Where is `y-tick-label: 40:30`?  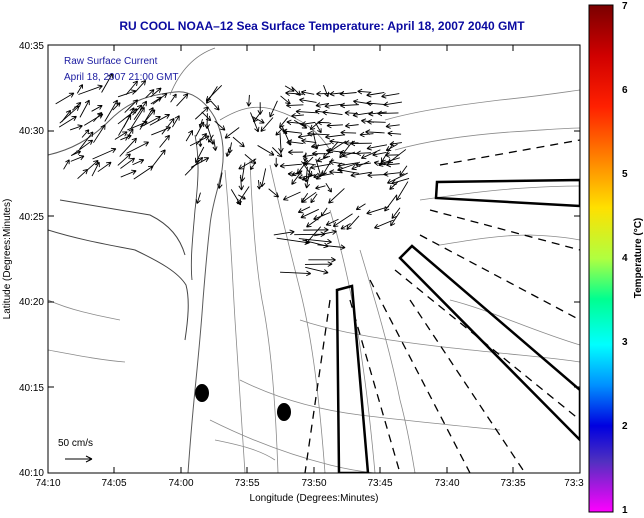 y-tick-label: 40:30 is located at coordinates (31, 131).